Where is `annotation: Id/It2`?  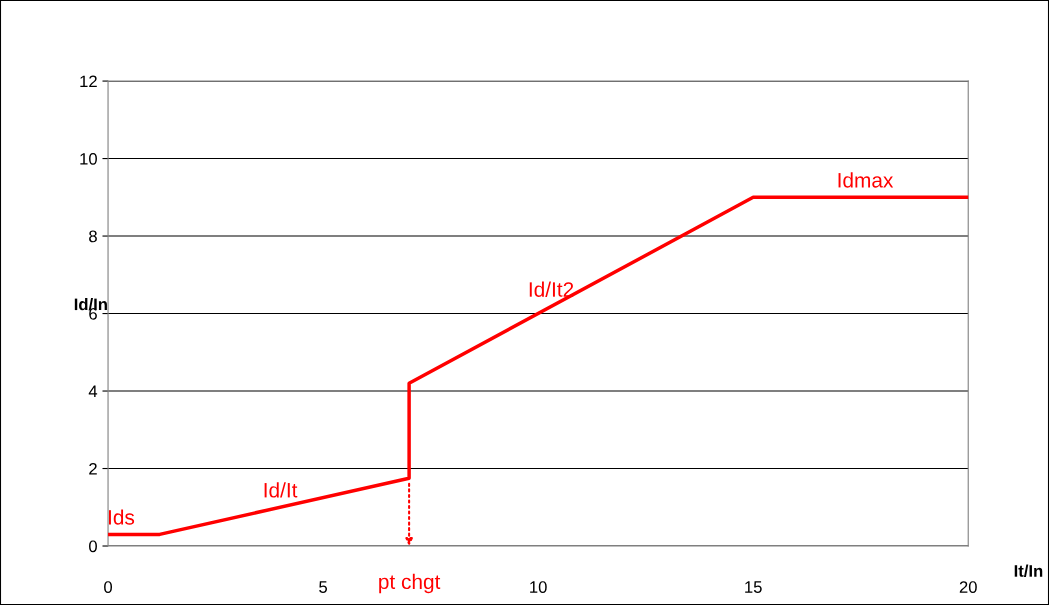 annotation: Id/It2 is located at coordinates (551, 289).